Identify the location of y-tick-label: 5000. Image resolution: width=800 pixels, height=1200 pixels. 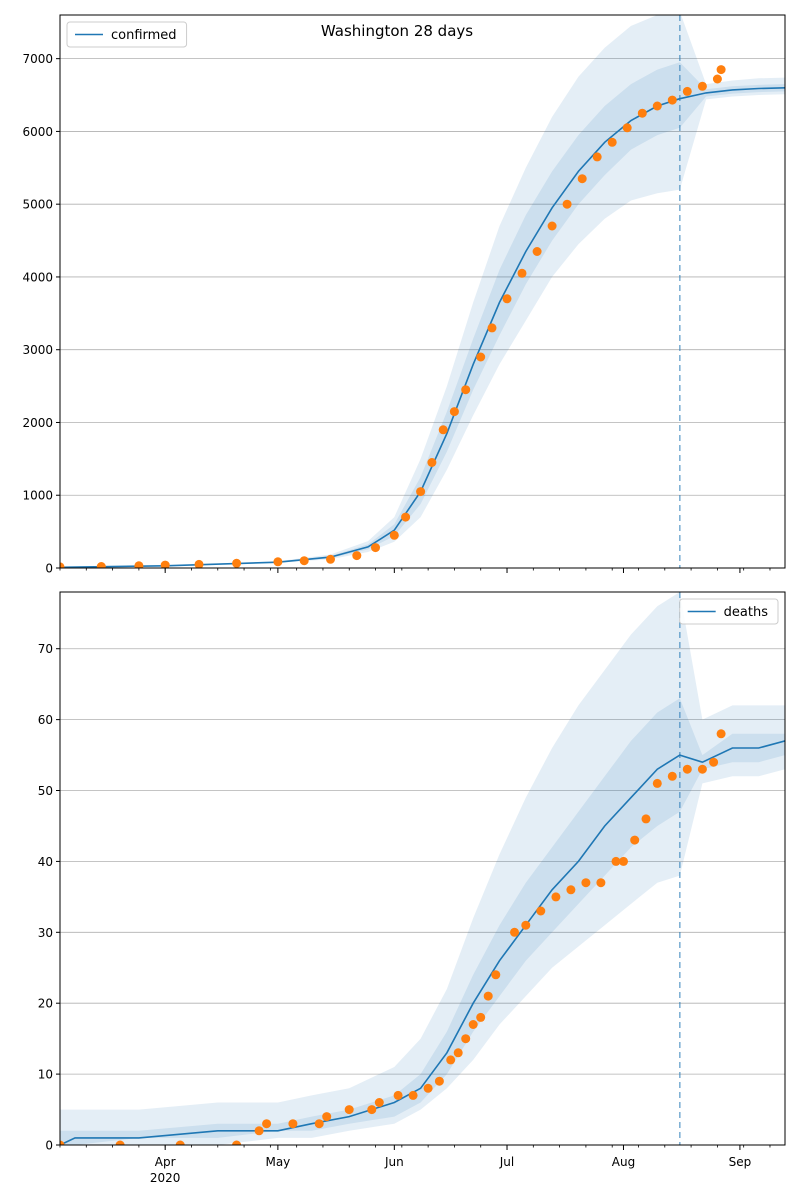
(37, 205).